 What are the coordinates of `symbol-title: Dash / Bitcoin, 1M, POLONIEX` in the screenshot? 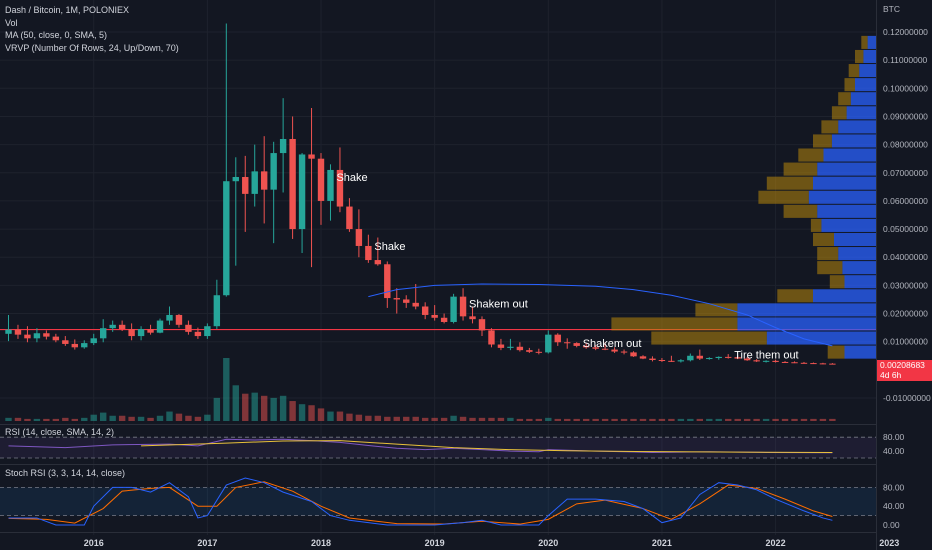 It's located at (67, 10).